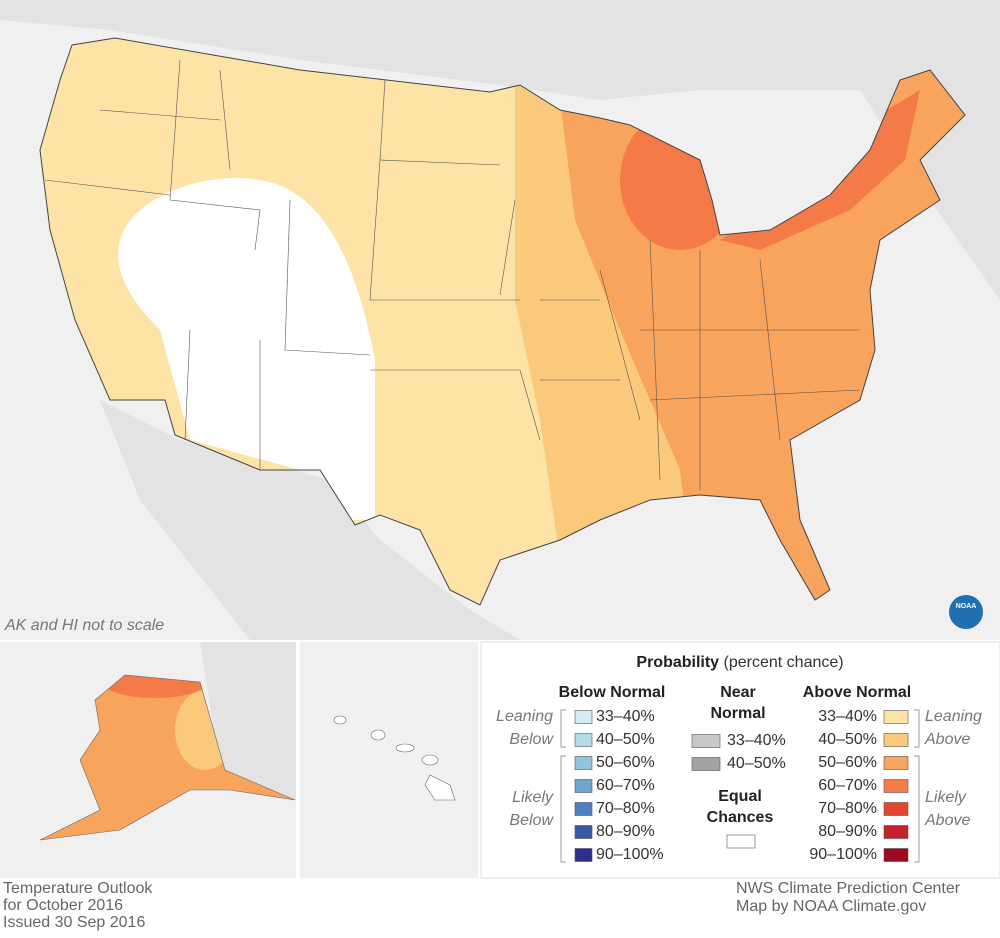  I want to click on legend-heading: Normal, so click(737, 713).